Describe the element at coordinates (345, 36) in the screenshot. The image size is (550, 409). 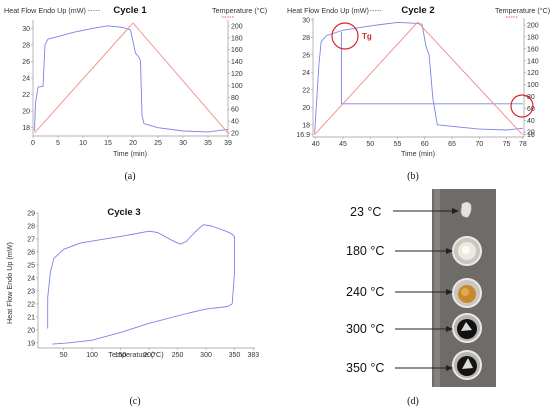
I see `panel-b-tg-circle` at that location.